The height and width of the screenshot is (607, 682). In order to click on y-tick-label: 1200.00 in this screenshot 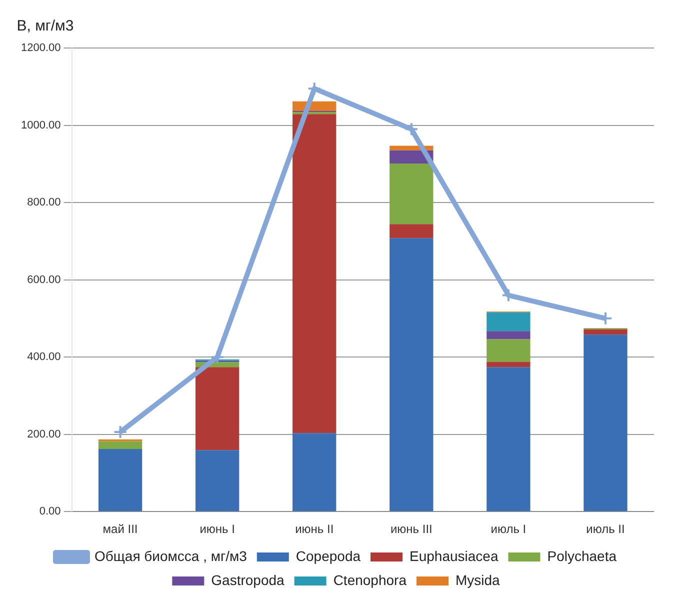, I will do `click(40, 48)`.